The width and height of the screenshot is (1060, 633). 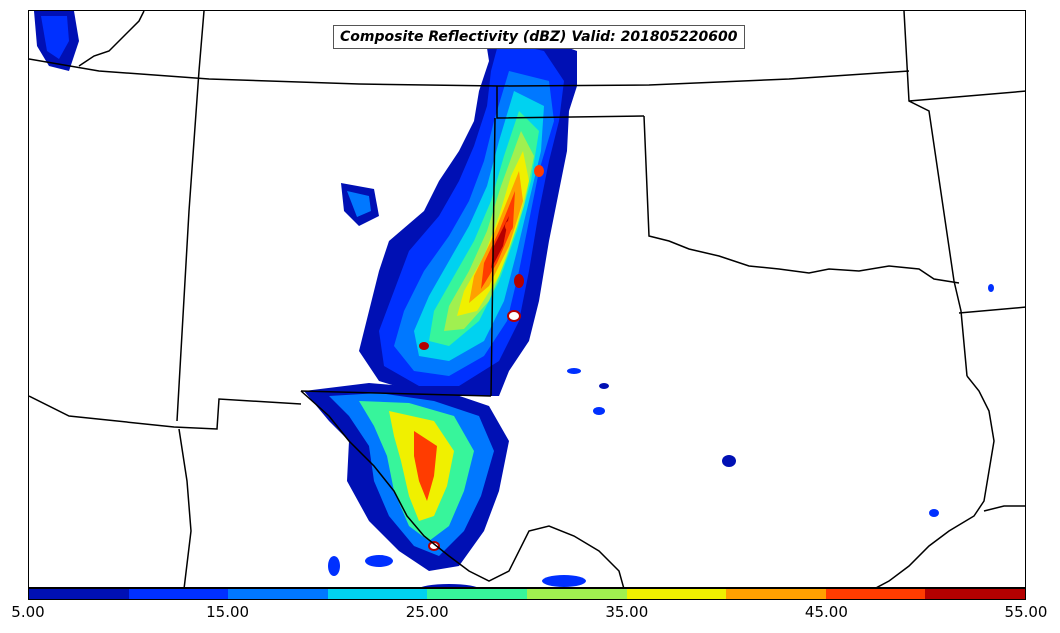 What do you see at coordinates (966, 96) in the screenshot?
I see `boundary-northeast` at bounding box center [966, 96].